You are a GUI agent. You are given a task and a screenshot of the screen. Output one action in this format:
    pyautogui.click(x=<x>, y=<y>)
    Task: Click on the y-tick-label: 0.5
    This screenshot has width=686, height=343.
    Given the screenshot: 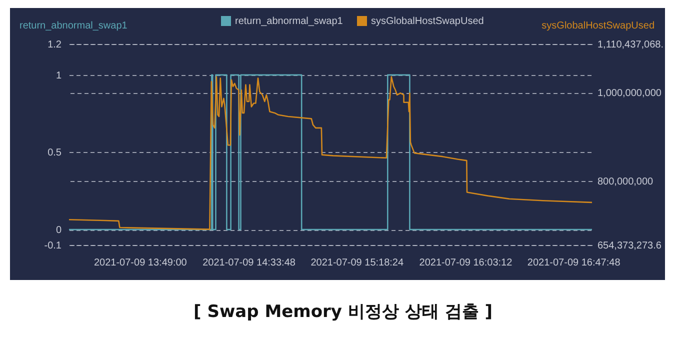 What is the action you would take?
    pyautogui.click(x=55, y=153)
    